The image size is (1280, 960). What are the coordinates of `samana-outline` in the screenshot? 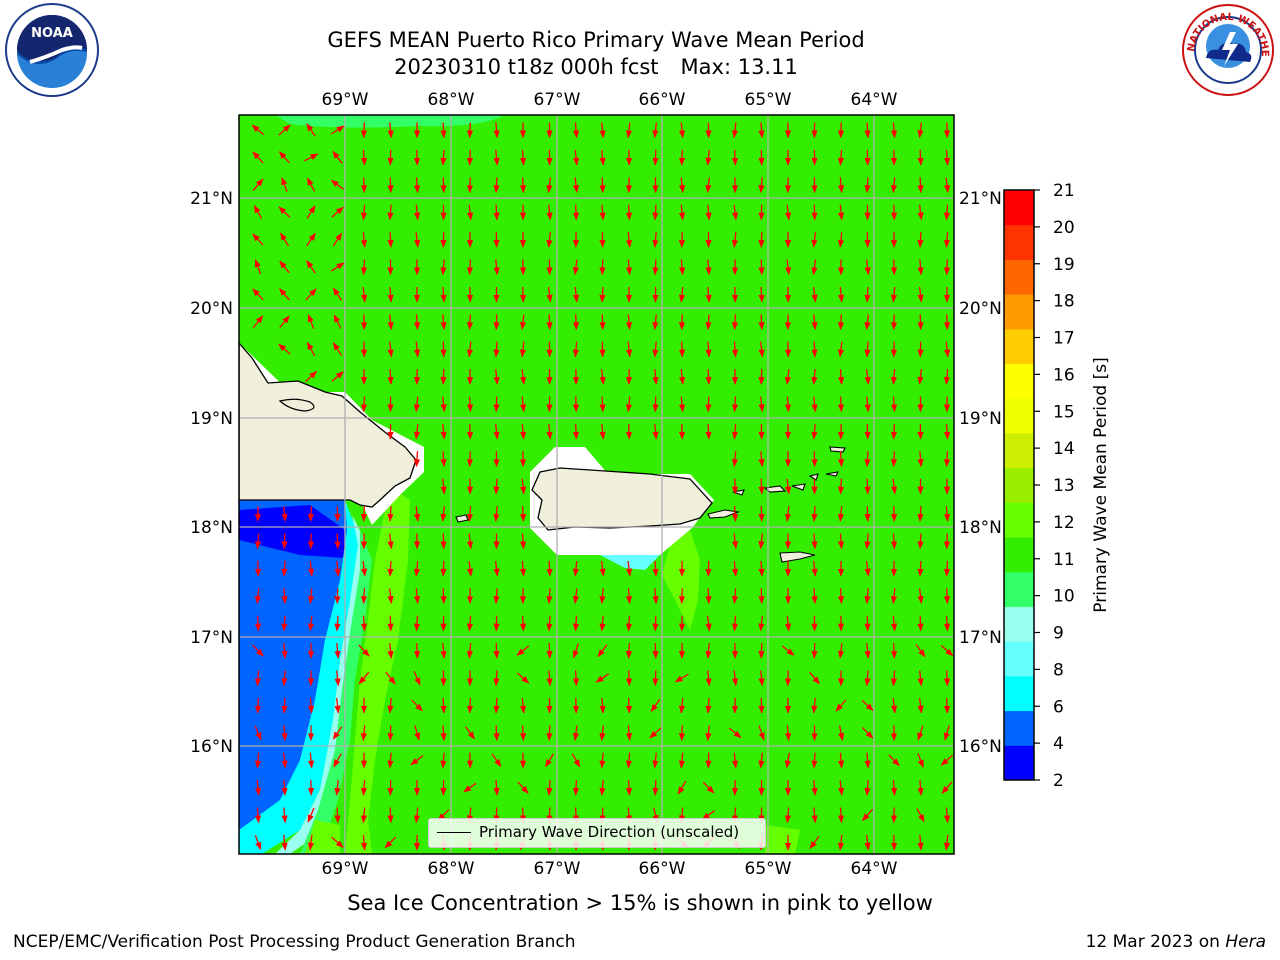 It's located at (296, 405).